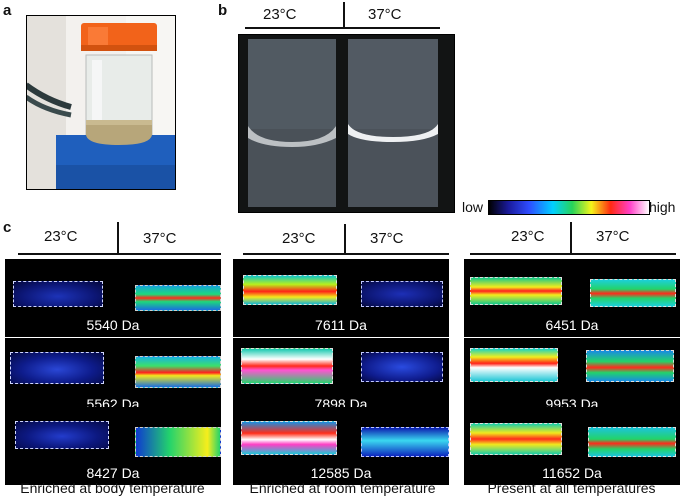 Image resolution: width=685 pixels, height=497 pixels. Describe the element at coordinates (7, 10) in the screenshot. I see `panel-a-label: a` at that location.